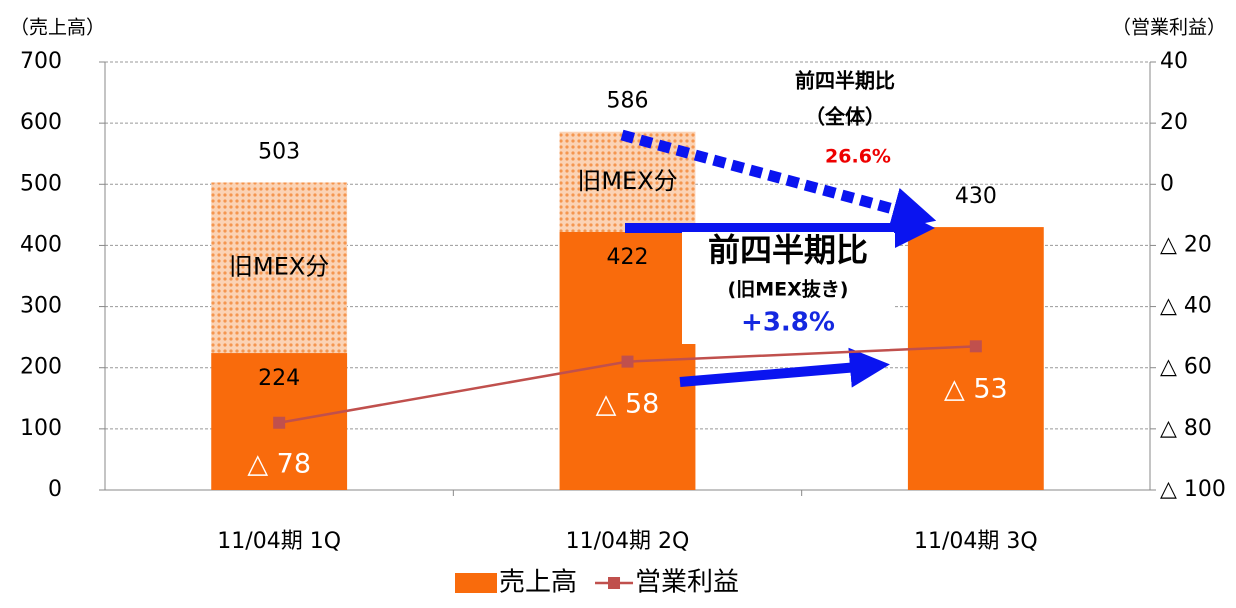  I want to click on y-tick-label: 400, so click(41, 244).